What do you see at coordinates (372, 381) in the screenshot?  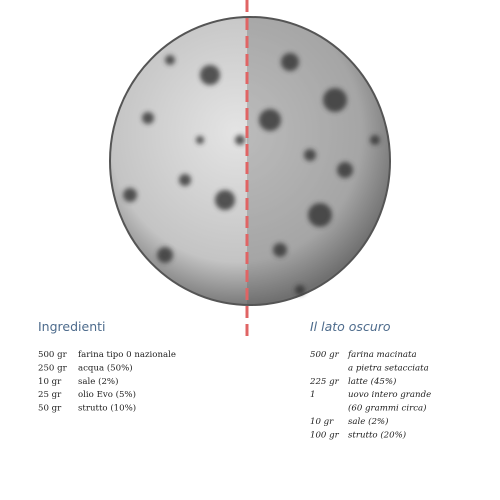 I see `ingredient: latte (45%)` at bounding box center [372, 381].